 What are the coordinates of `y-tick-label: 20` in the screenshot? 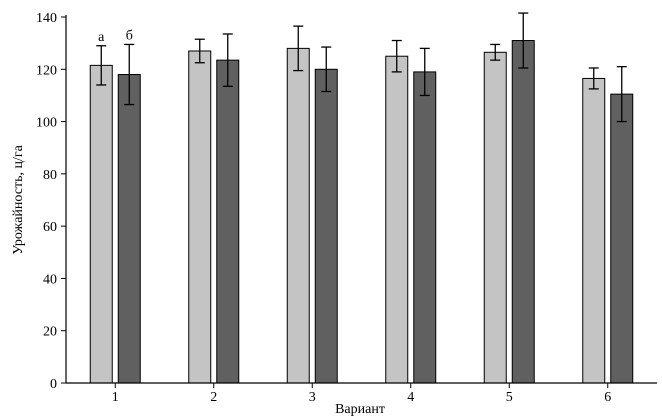 It's located at (50, 332).